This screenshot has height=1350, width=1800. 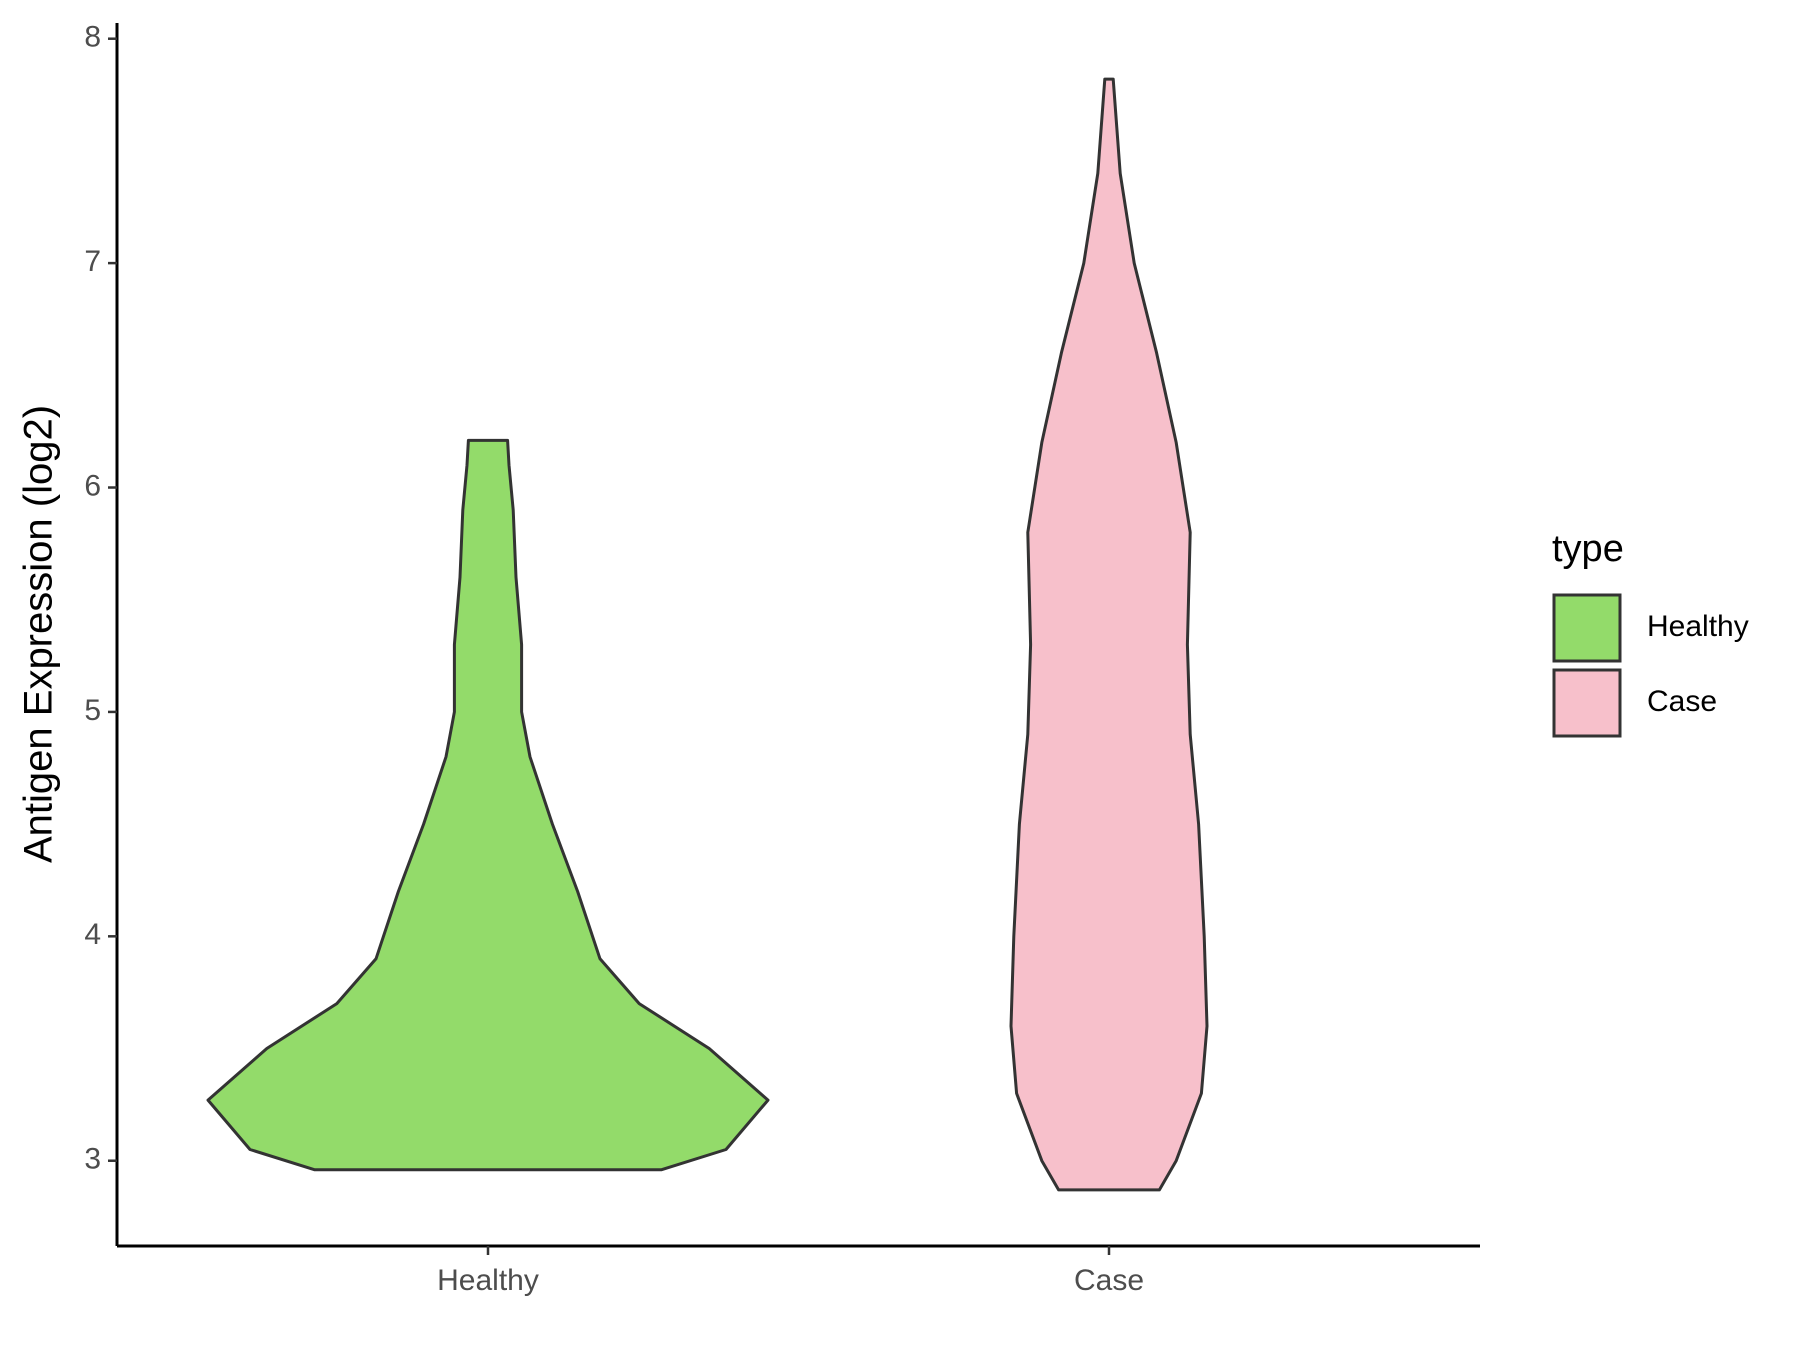 What do you see at coordinates (1109, 634) in the screenshot?
I see `violin` at bounding box center [1109, 634].